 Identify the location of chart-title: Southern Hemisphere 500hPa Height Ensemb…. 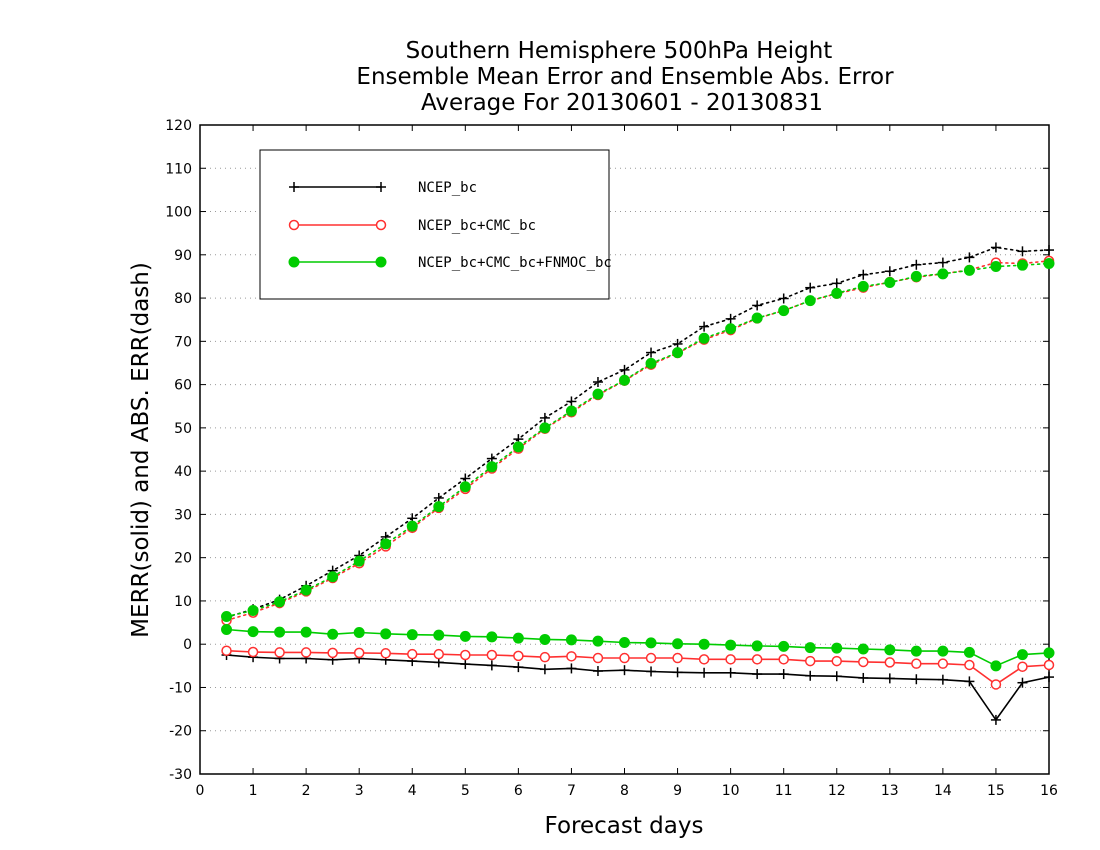
(625, 77).